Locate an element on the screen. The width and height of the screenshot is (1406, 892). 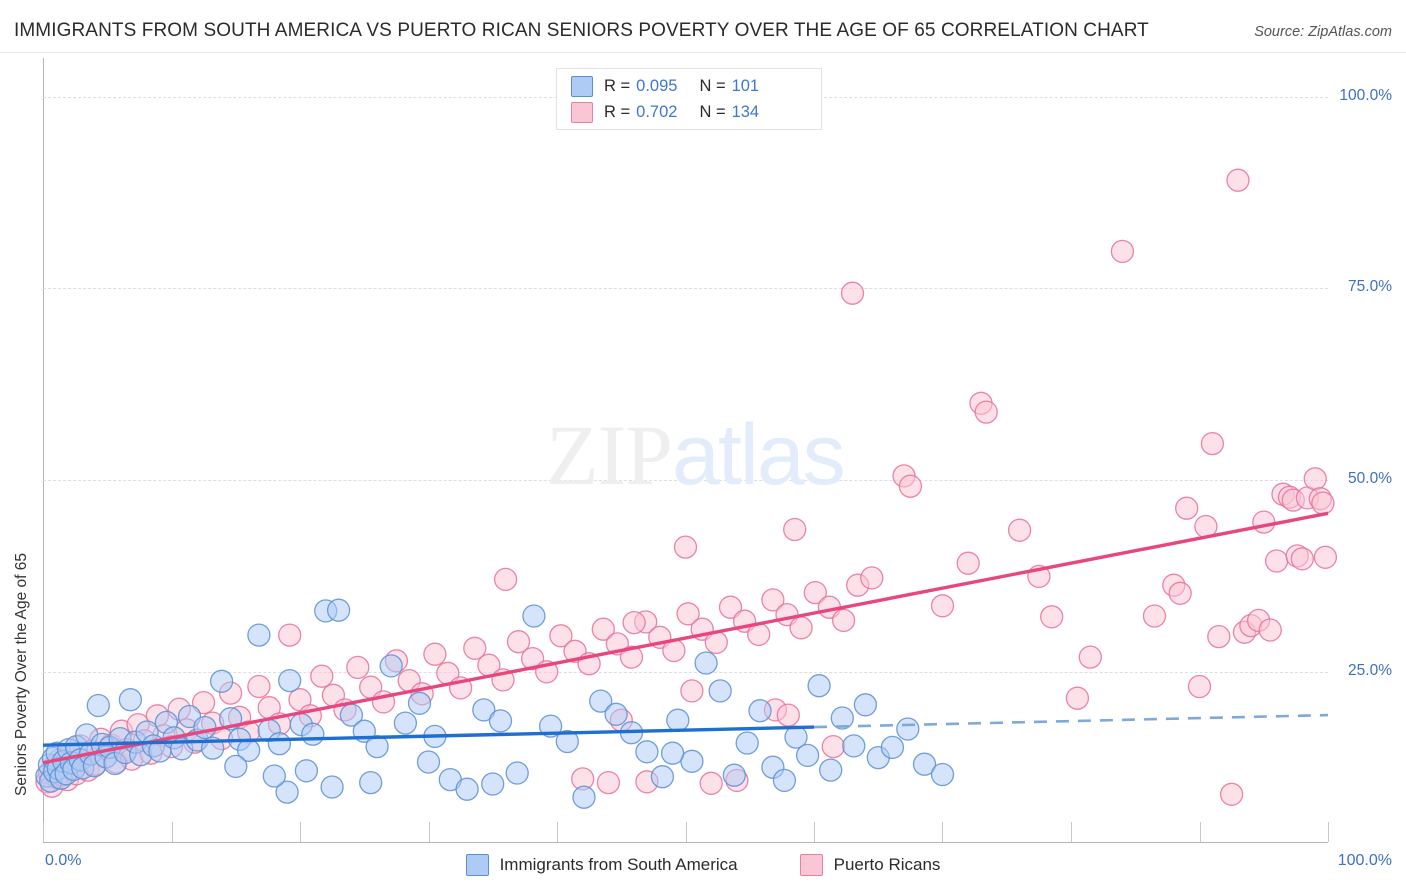
watermark-atlas: atlas is located at coordinates (759, 455).